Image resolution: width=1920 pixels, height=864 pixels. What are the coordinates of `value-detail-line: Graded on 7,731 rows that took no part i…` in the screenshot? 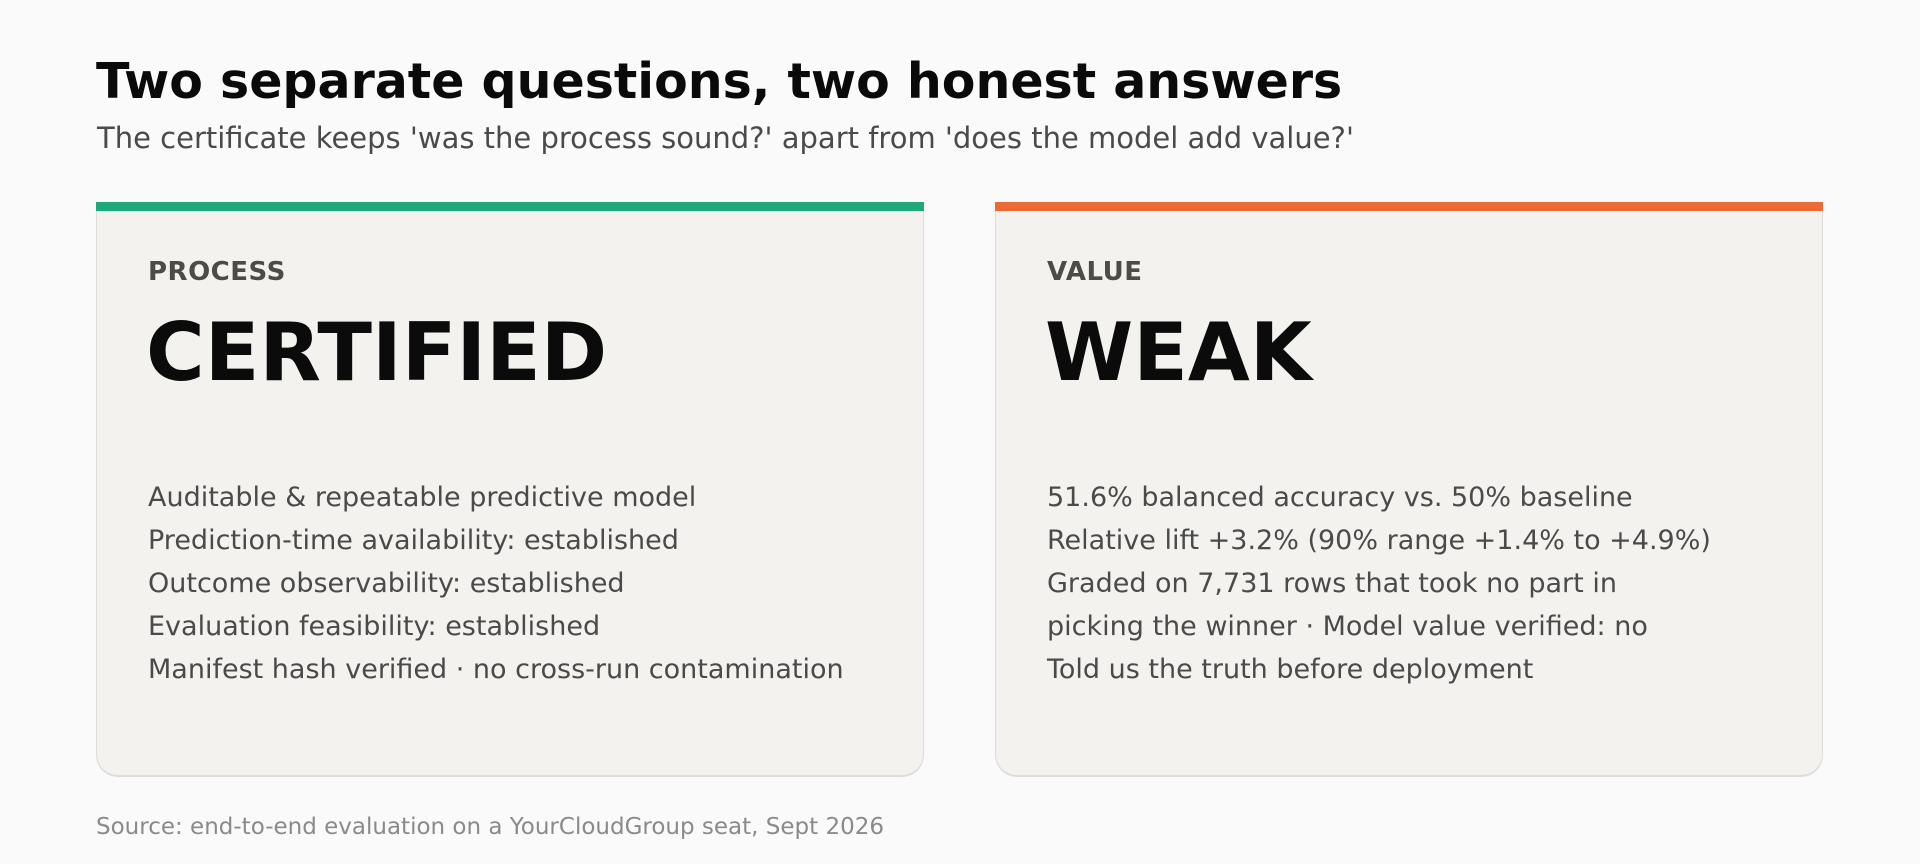 It's located at (1332, 583).